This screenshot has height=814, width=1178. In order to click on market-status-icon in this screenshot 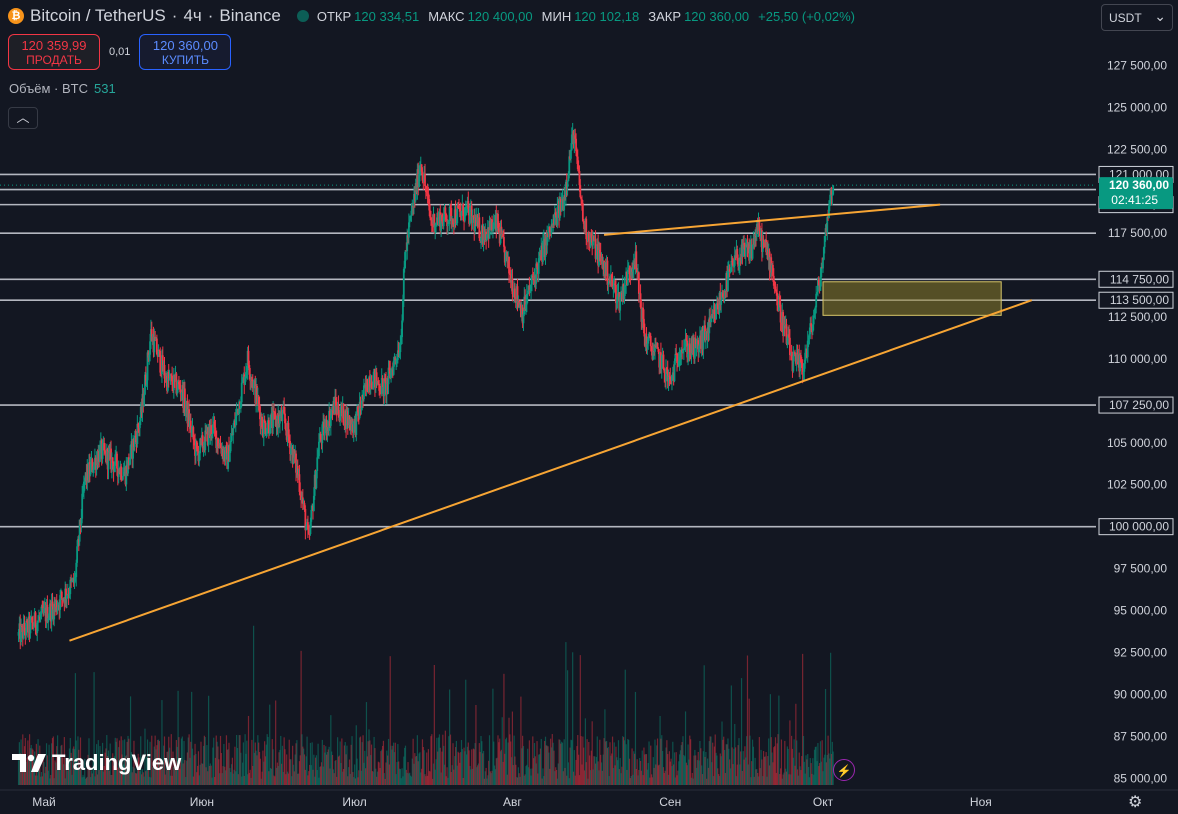, I will do `click(302, 16)`.